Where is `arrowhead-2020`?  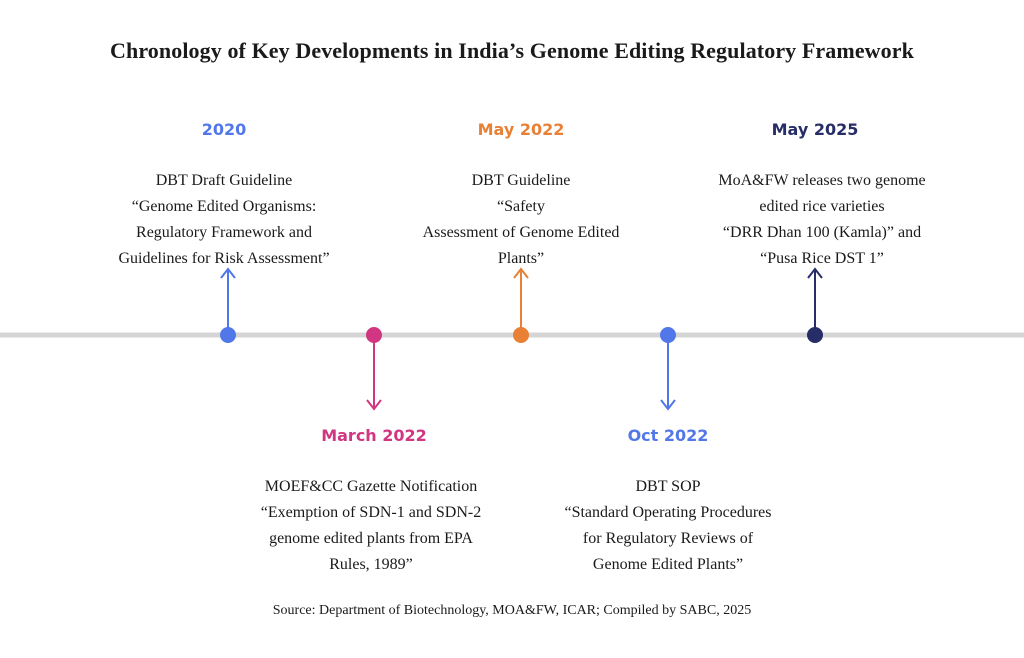
arrowhead-2020 is located at coordinates (228, 273).